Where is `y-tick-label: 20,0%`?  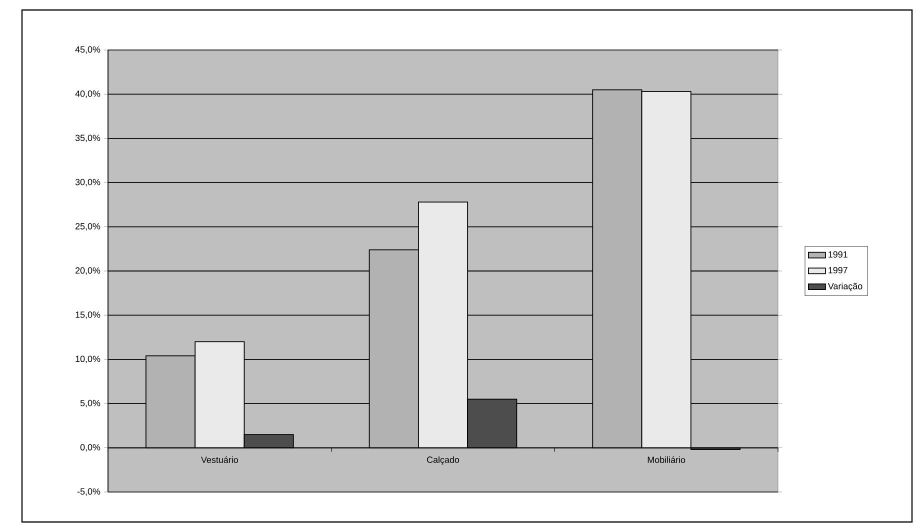
y-tick-label: 20,0% is located at coordinates (88, 271).